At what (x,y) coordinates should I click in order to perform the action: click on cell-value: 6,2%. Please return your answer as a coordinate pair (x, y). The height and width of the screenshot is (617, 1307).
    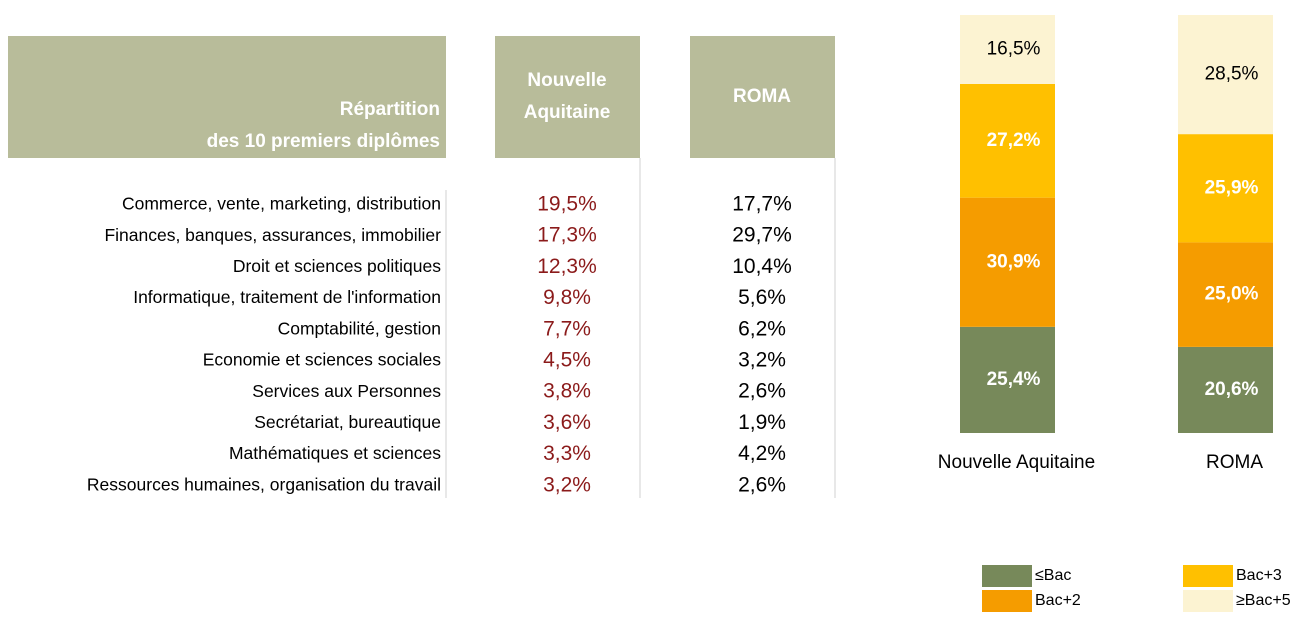
    Looking at the image, I should click on (762, 328).